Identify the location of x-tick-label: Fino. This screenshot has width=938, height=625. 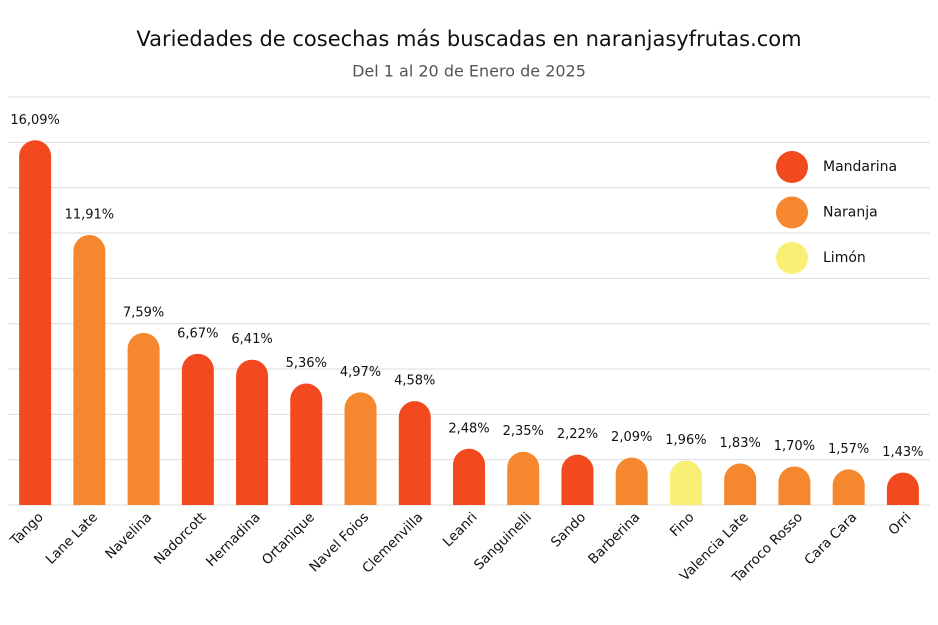
(682, 524).